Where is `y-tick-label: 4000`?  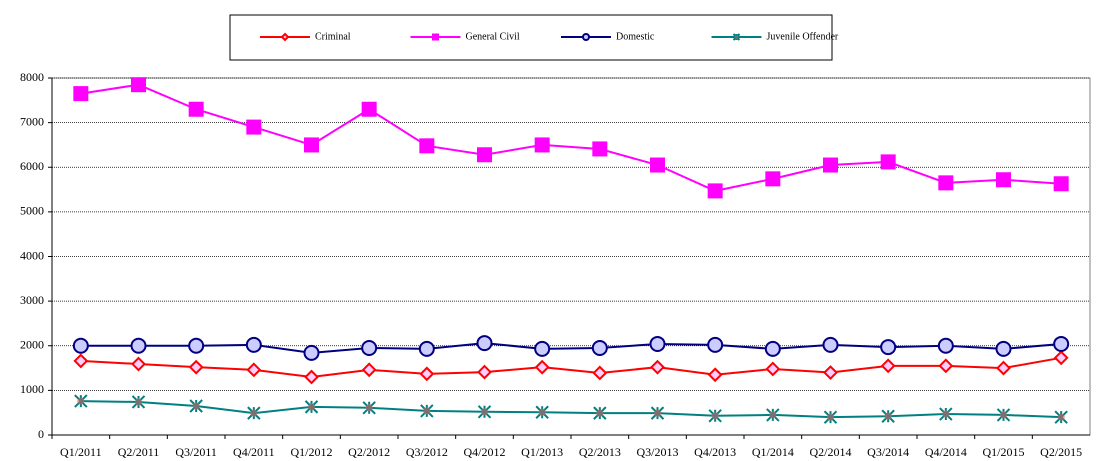 y-tick-label: 4000 is located at coordinates (32, 255).